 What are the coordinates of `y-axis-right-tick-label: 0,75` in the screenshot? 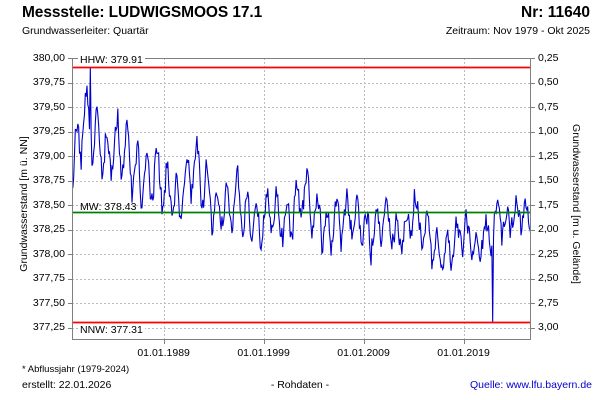 It's located at (548, 106).